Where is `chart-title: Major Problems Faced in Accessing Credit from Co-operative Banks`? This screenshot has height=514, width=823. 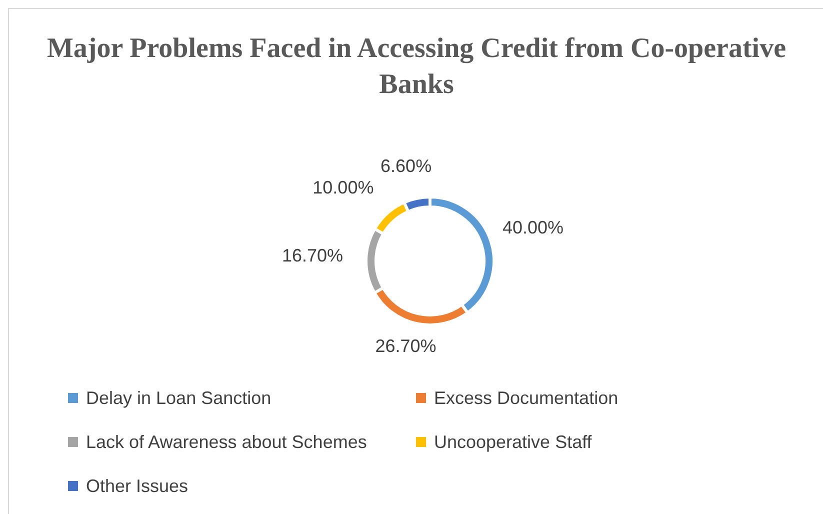 chart-title: Major Problems Faced in Accessing Credit from Co-operative Banks is located at coordinates (416, 67).